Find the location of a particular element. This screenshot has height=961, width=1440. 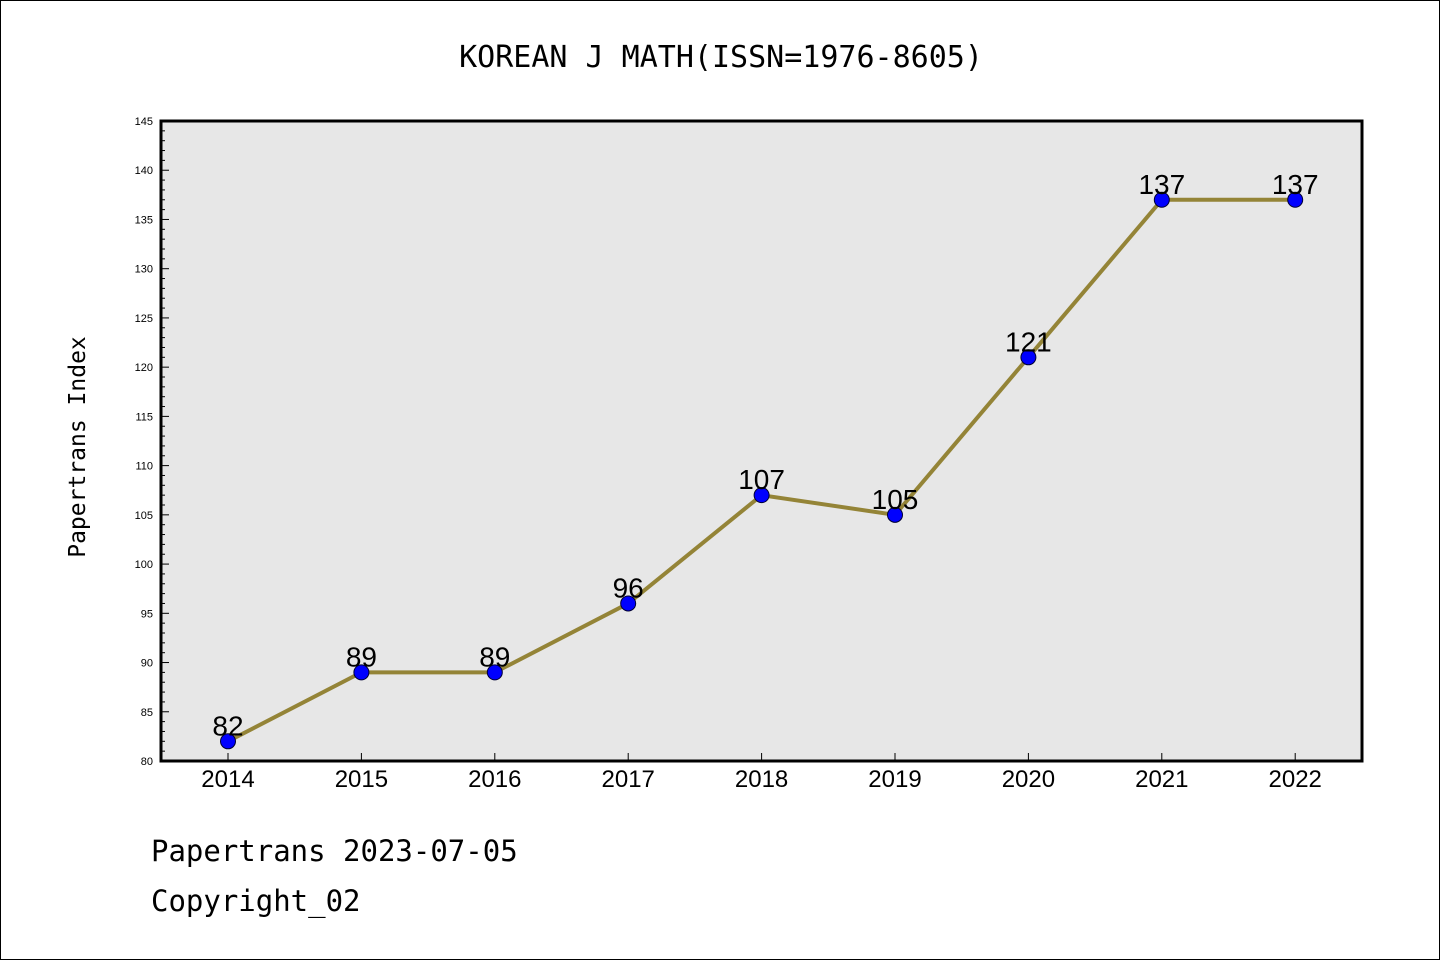

y-tick-label: 90 is located at coordinates (147, 664).